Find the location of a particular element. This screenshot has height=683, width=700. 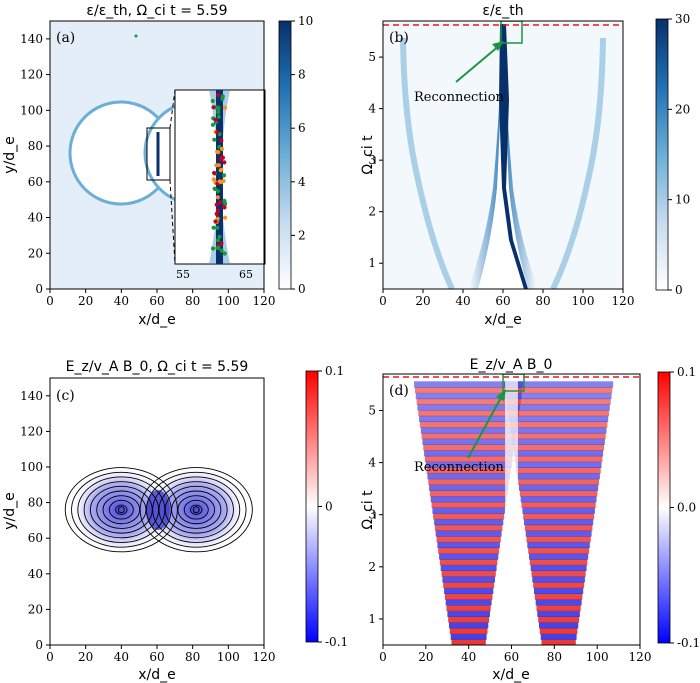

panel-b-title: ε/ε_th is located at coordinates (502, 11).